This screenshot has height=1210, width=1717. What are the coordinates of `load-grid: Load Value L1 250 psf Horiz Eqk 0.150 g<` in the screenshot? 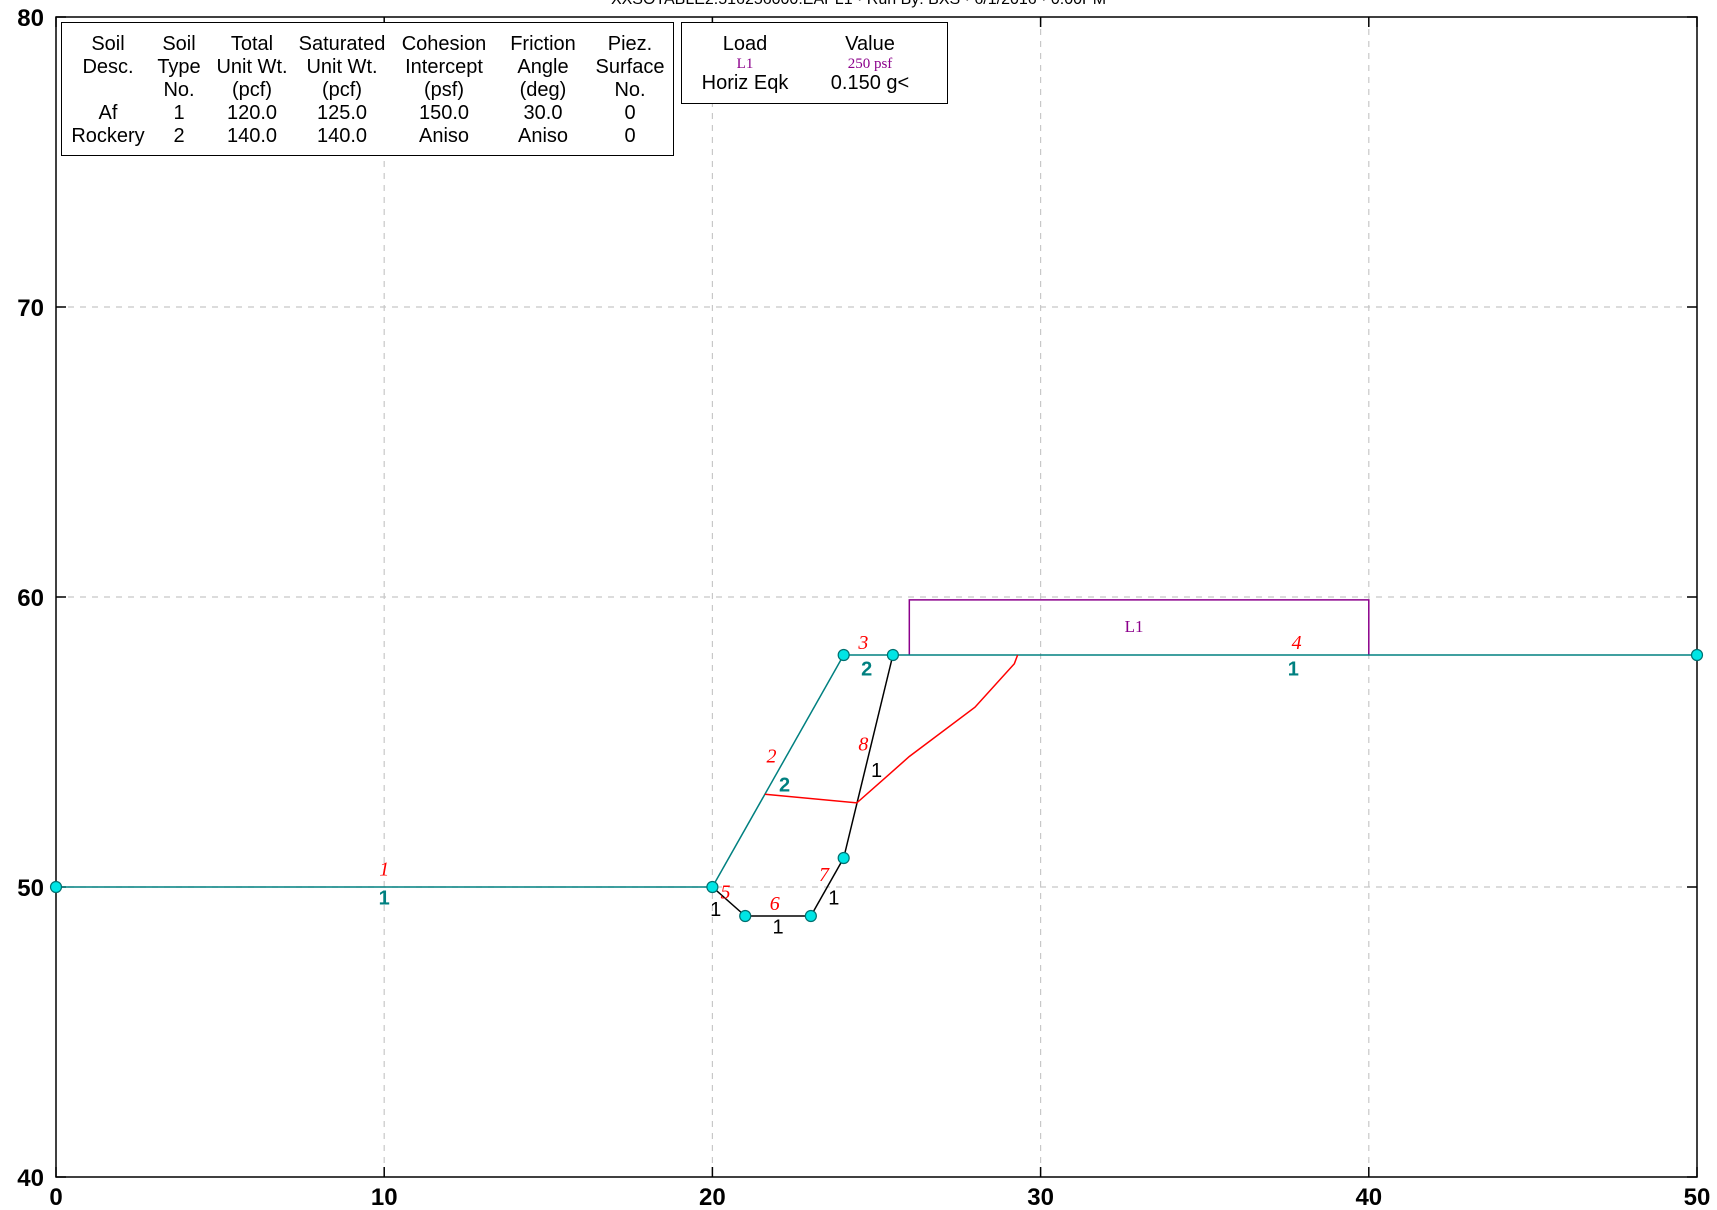 It's located at (813, 64).